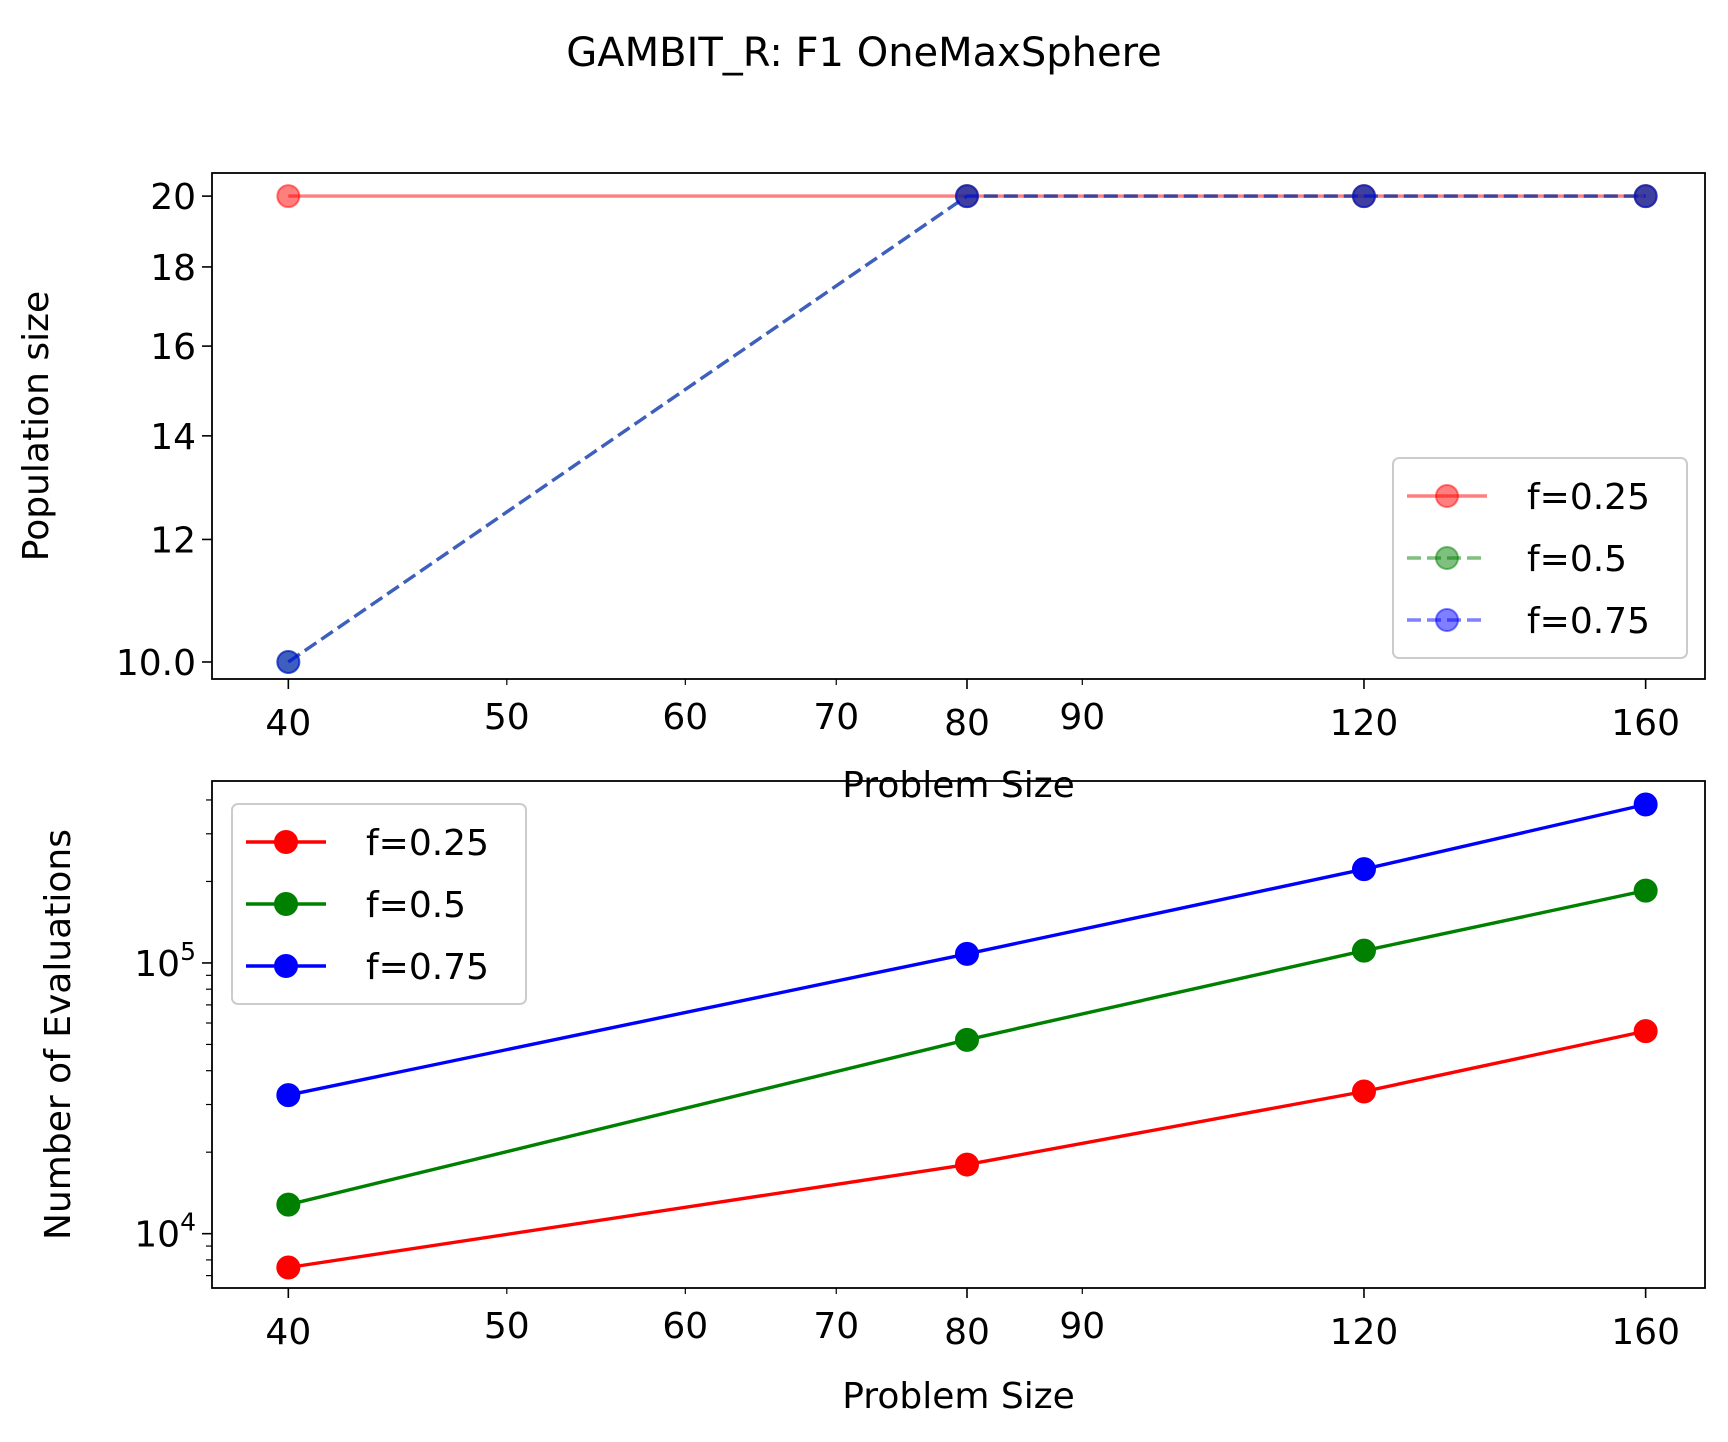  Describe the element at coordinates (173, 268) in the screenshot. I see `y-tick-label-18: 18` at that location.